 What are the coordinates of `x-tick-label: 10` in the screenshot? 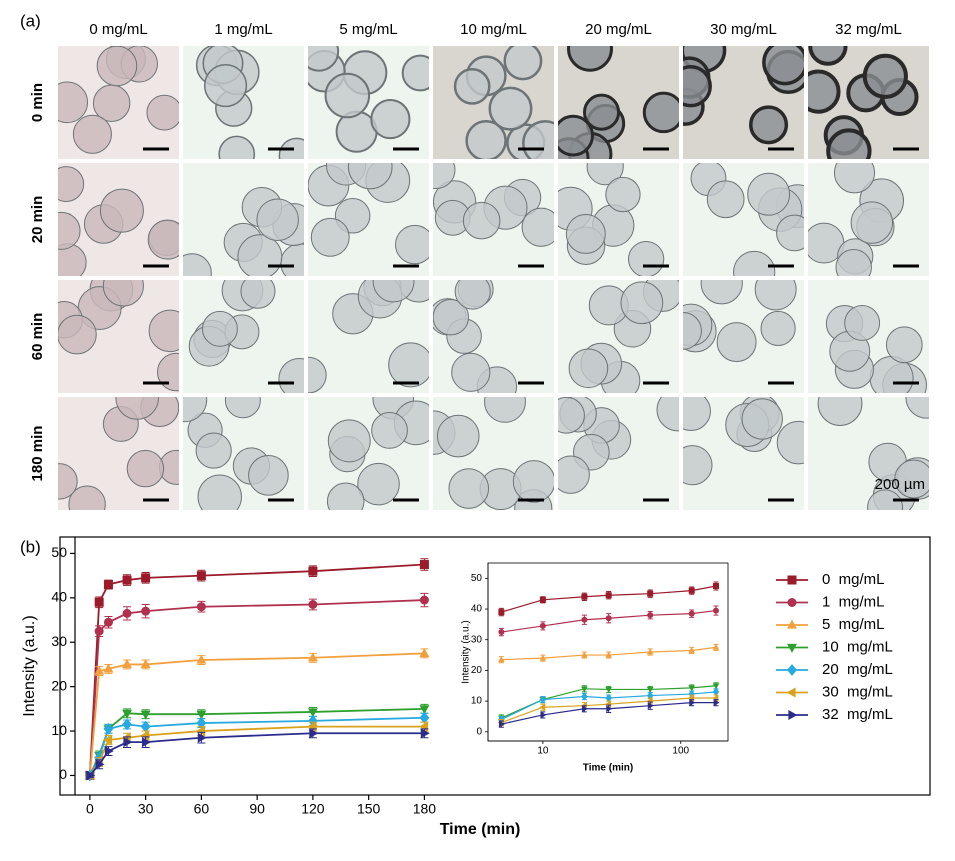 It's located at (543, 751).